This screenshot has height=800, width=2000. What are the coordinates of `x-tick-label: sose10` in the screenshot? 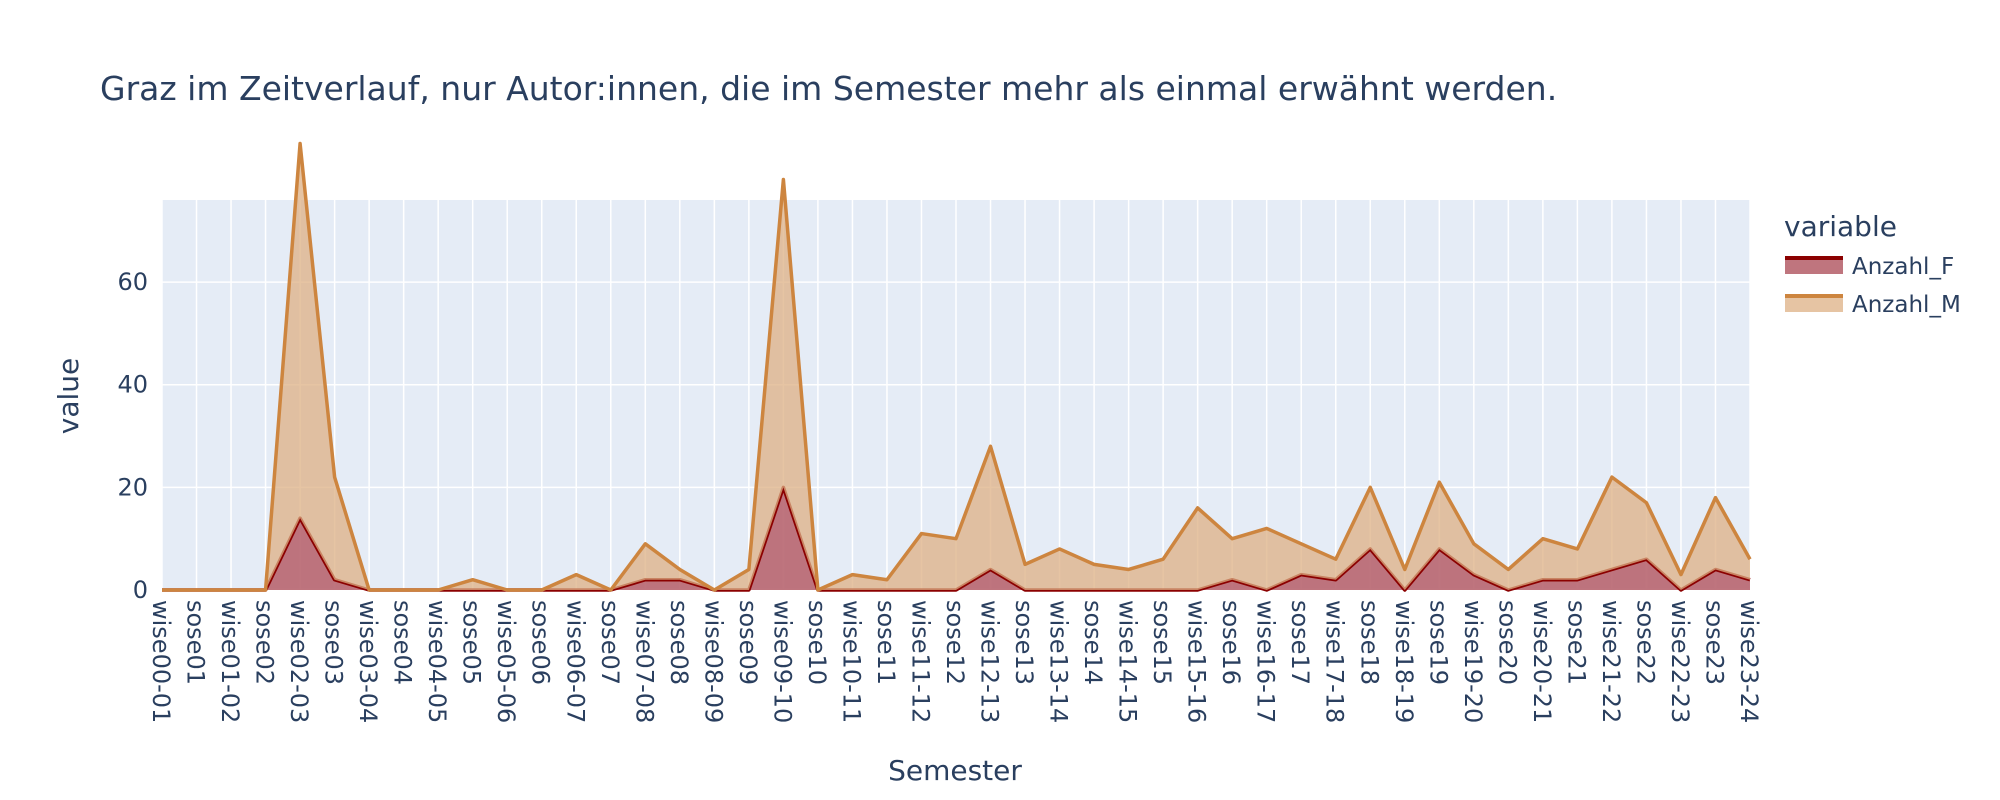 It's located at (817, 642).